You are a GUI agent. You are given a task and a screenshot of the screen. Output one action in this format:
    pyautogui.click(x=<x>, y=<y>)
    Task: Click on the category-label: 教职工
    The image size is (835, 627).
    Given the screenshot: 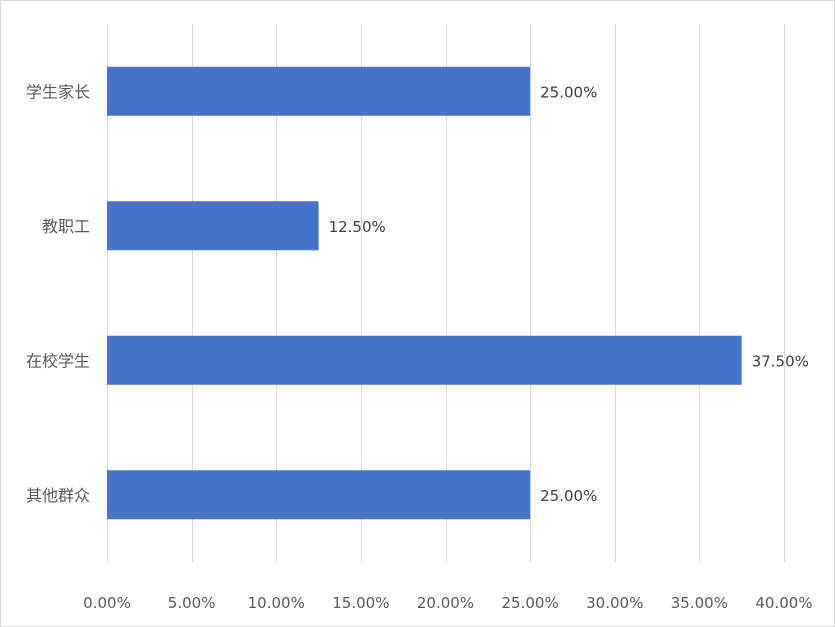 What is the action you would take?
    pyautogui.click(x=66, y=226)
    